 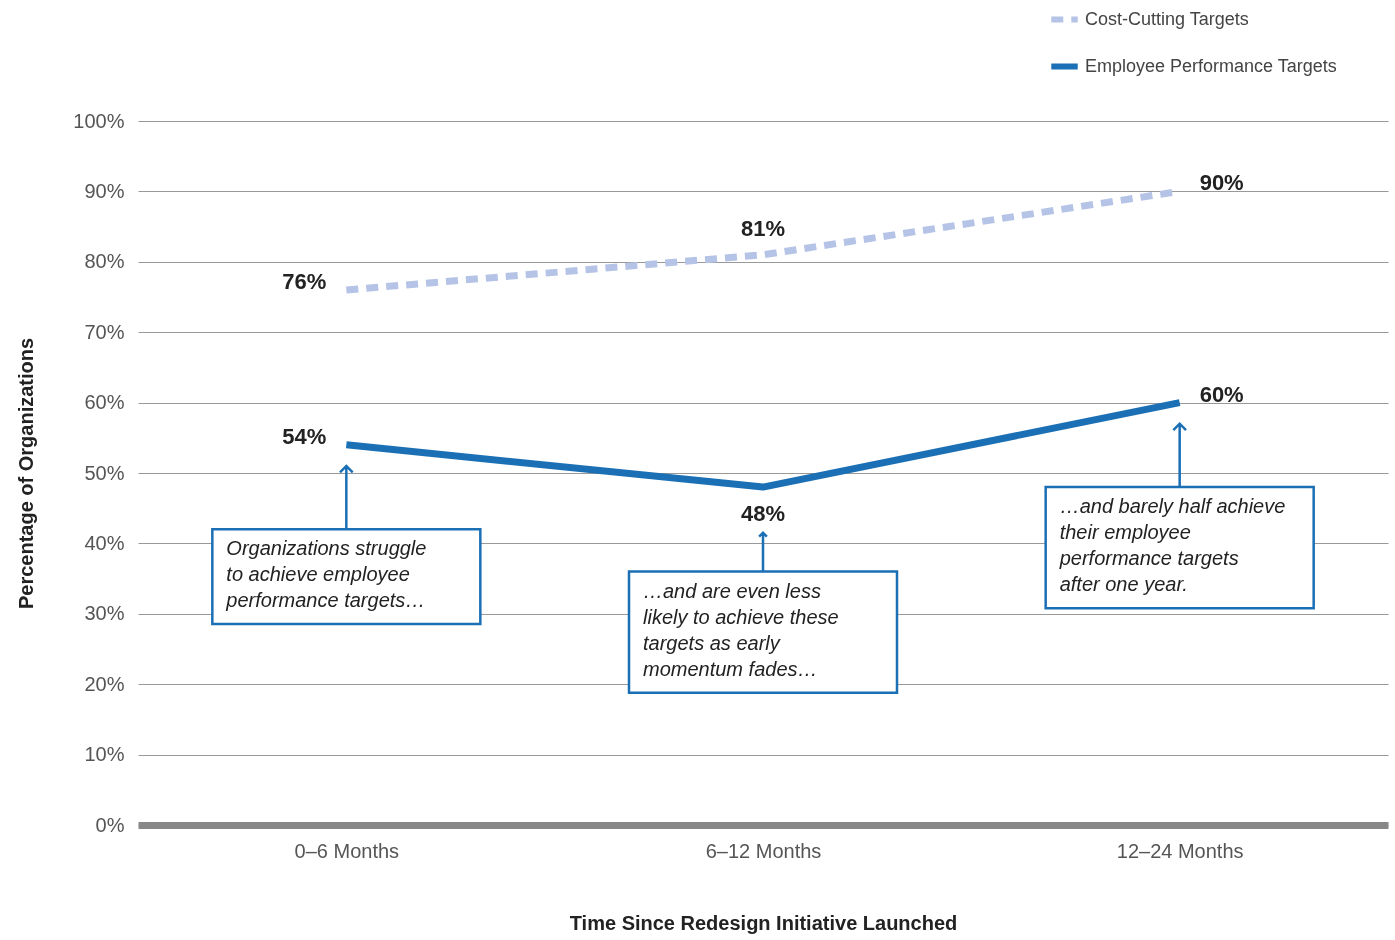 What do you see at coordinates (1180, 850) in the screenshot?
I see `x-tick-label: 12–24 Months` at bounding box center [1180, 850].